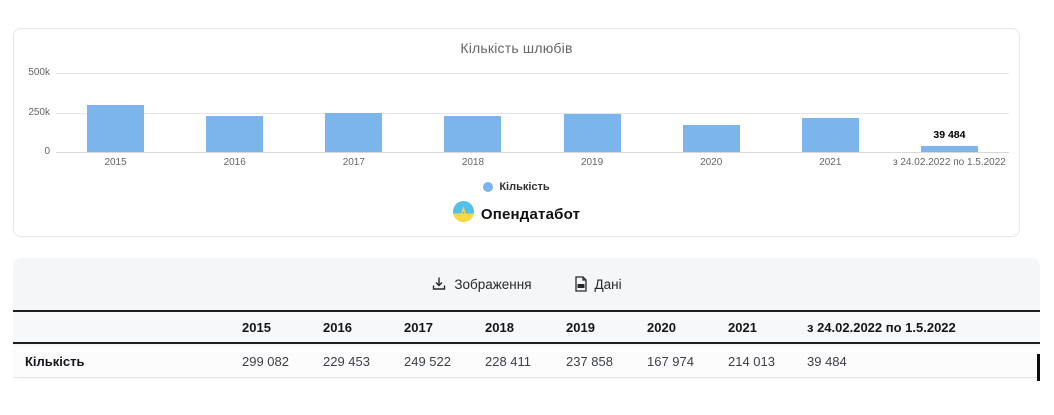  What do you see at coordinates (608, 284) in the screenshot?
I see `download-data-label: Дані` at bounding box center [608, 284].